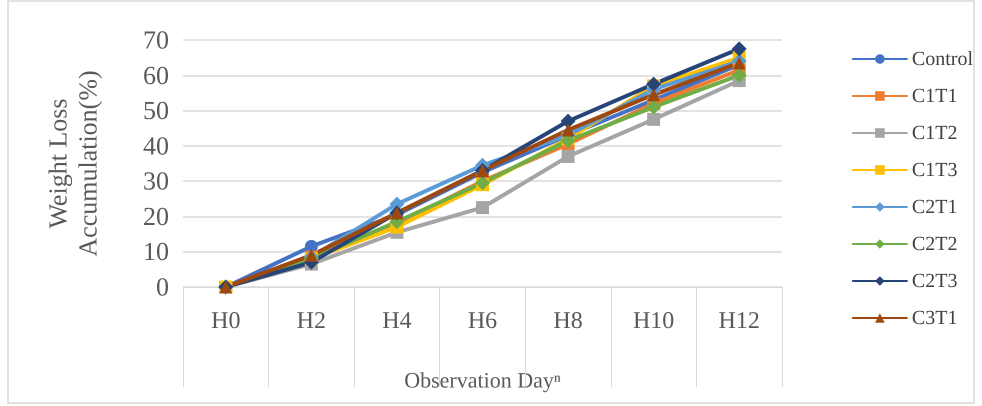 The width and height of the screenshot is (982, 406). I want to click on y-tick-label: 20, so click(156, 216).